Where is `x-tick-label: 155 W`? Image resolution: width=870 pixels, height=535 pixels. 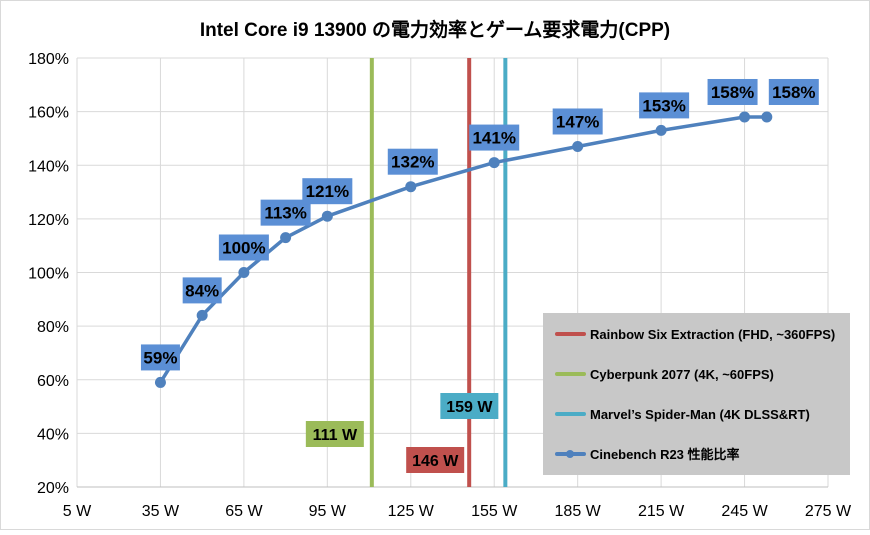
x-tick-label: 155 W is located at coordinates (494, 511).